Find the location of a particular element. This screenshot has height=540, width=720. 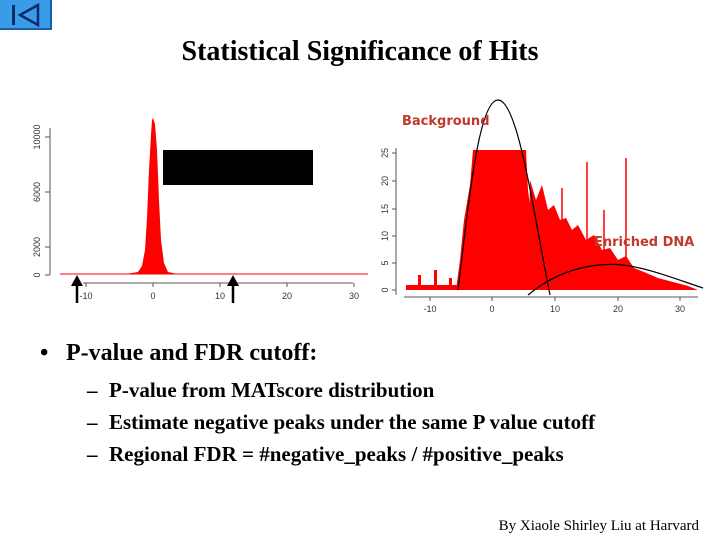

nav-first-slide-button is located at coordinates (26, 15).